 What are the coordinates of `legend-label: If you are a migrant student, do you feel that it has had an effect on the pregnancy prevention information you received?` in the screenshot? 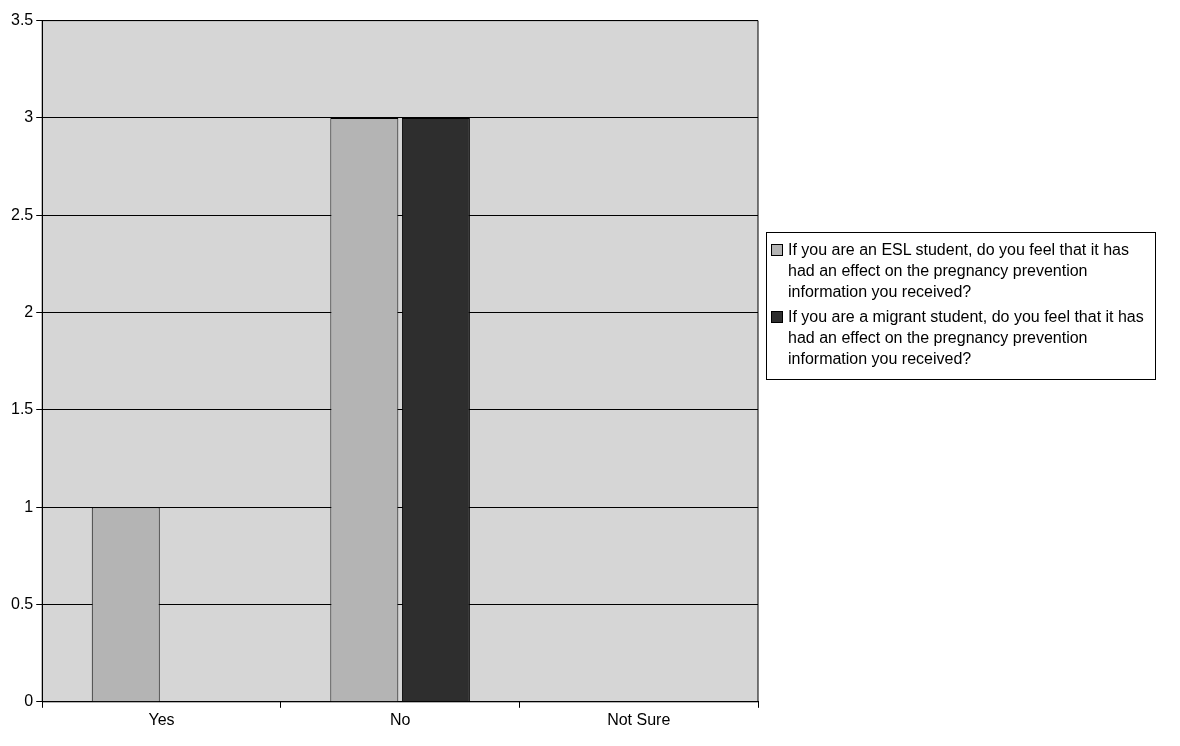 It's located at (966, 337).